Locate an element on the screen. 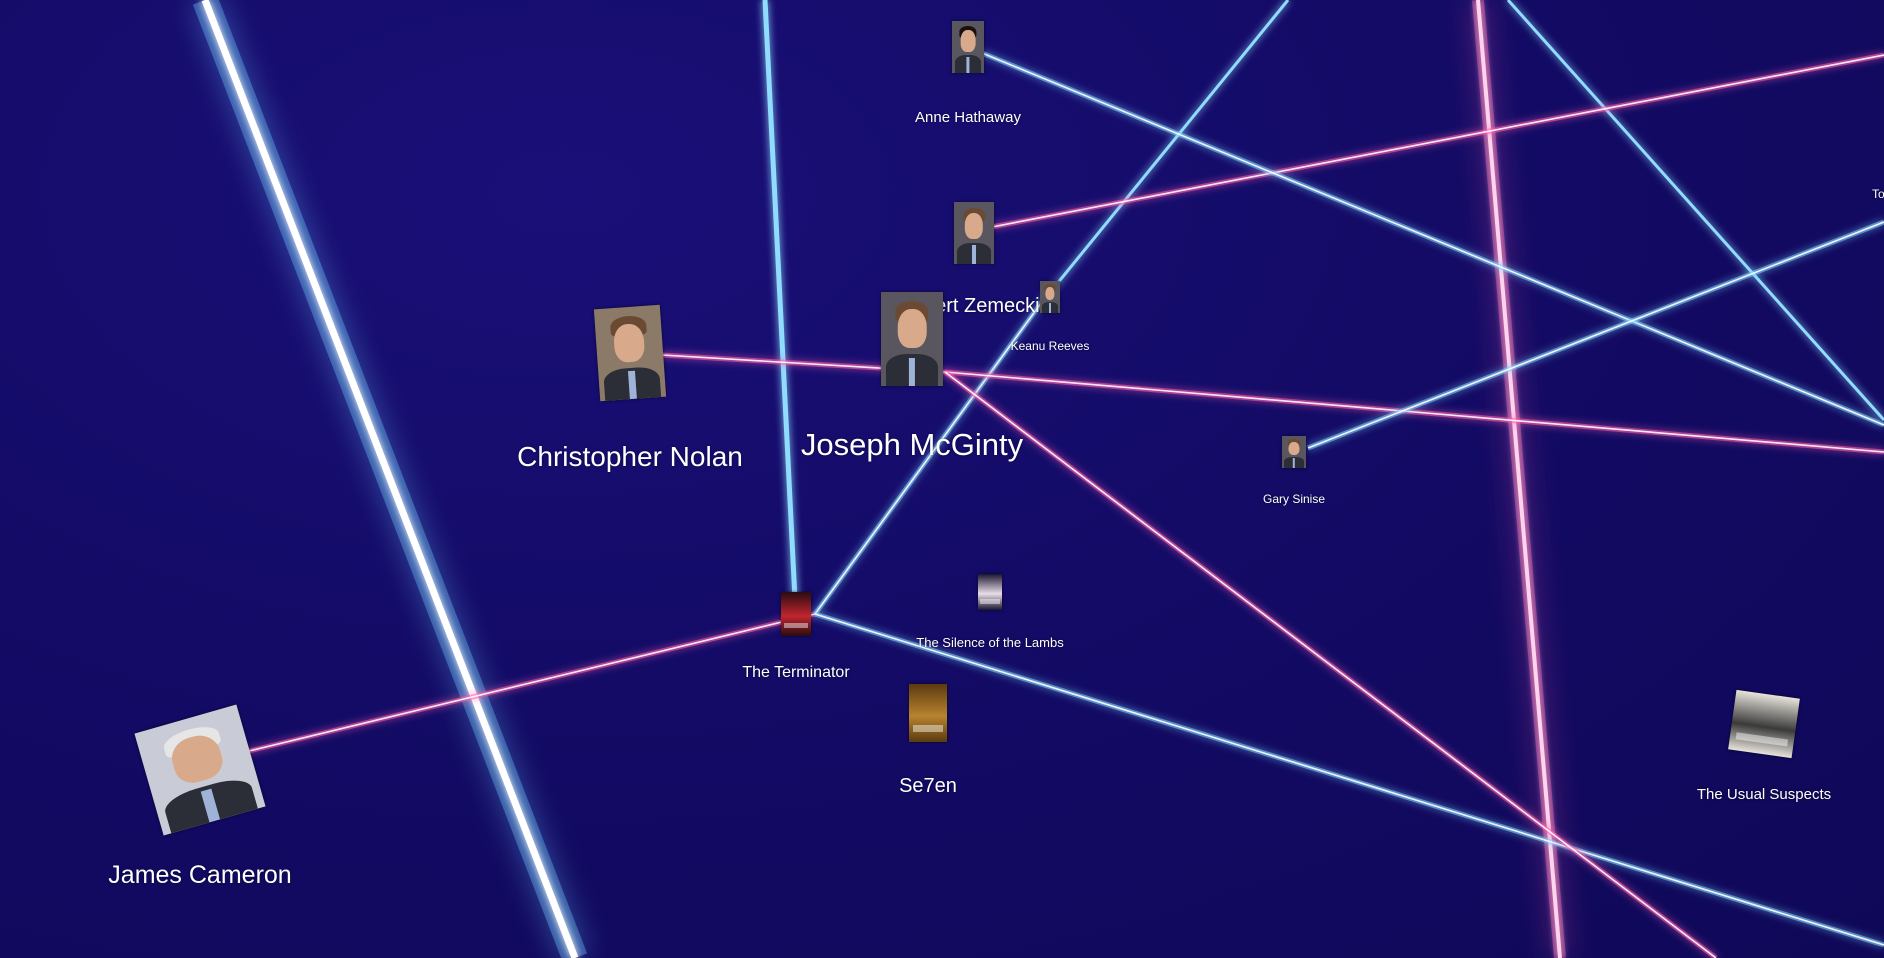  link-beam-top-blue is located at coordinates (1170, 145).